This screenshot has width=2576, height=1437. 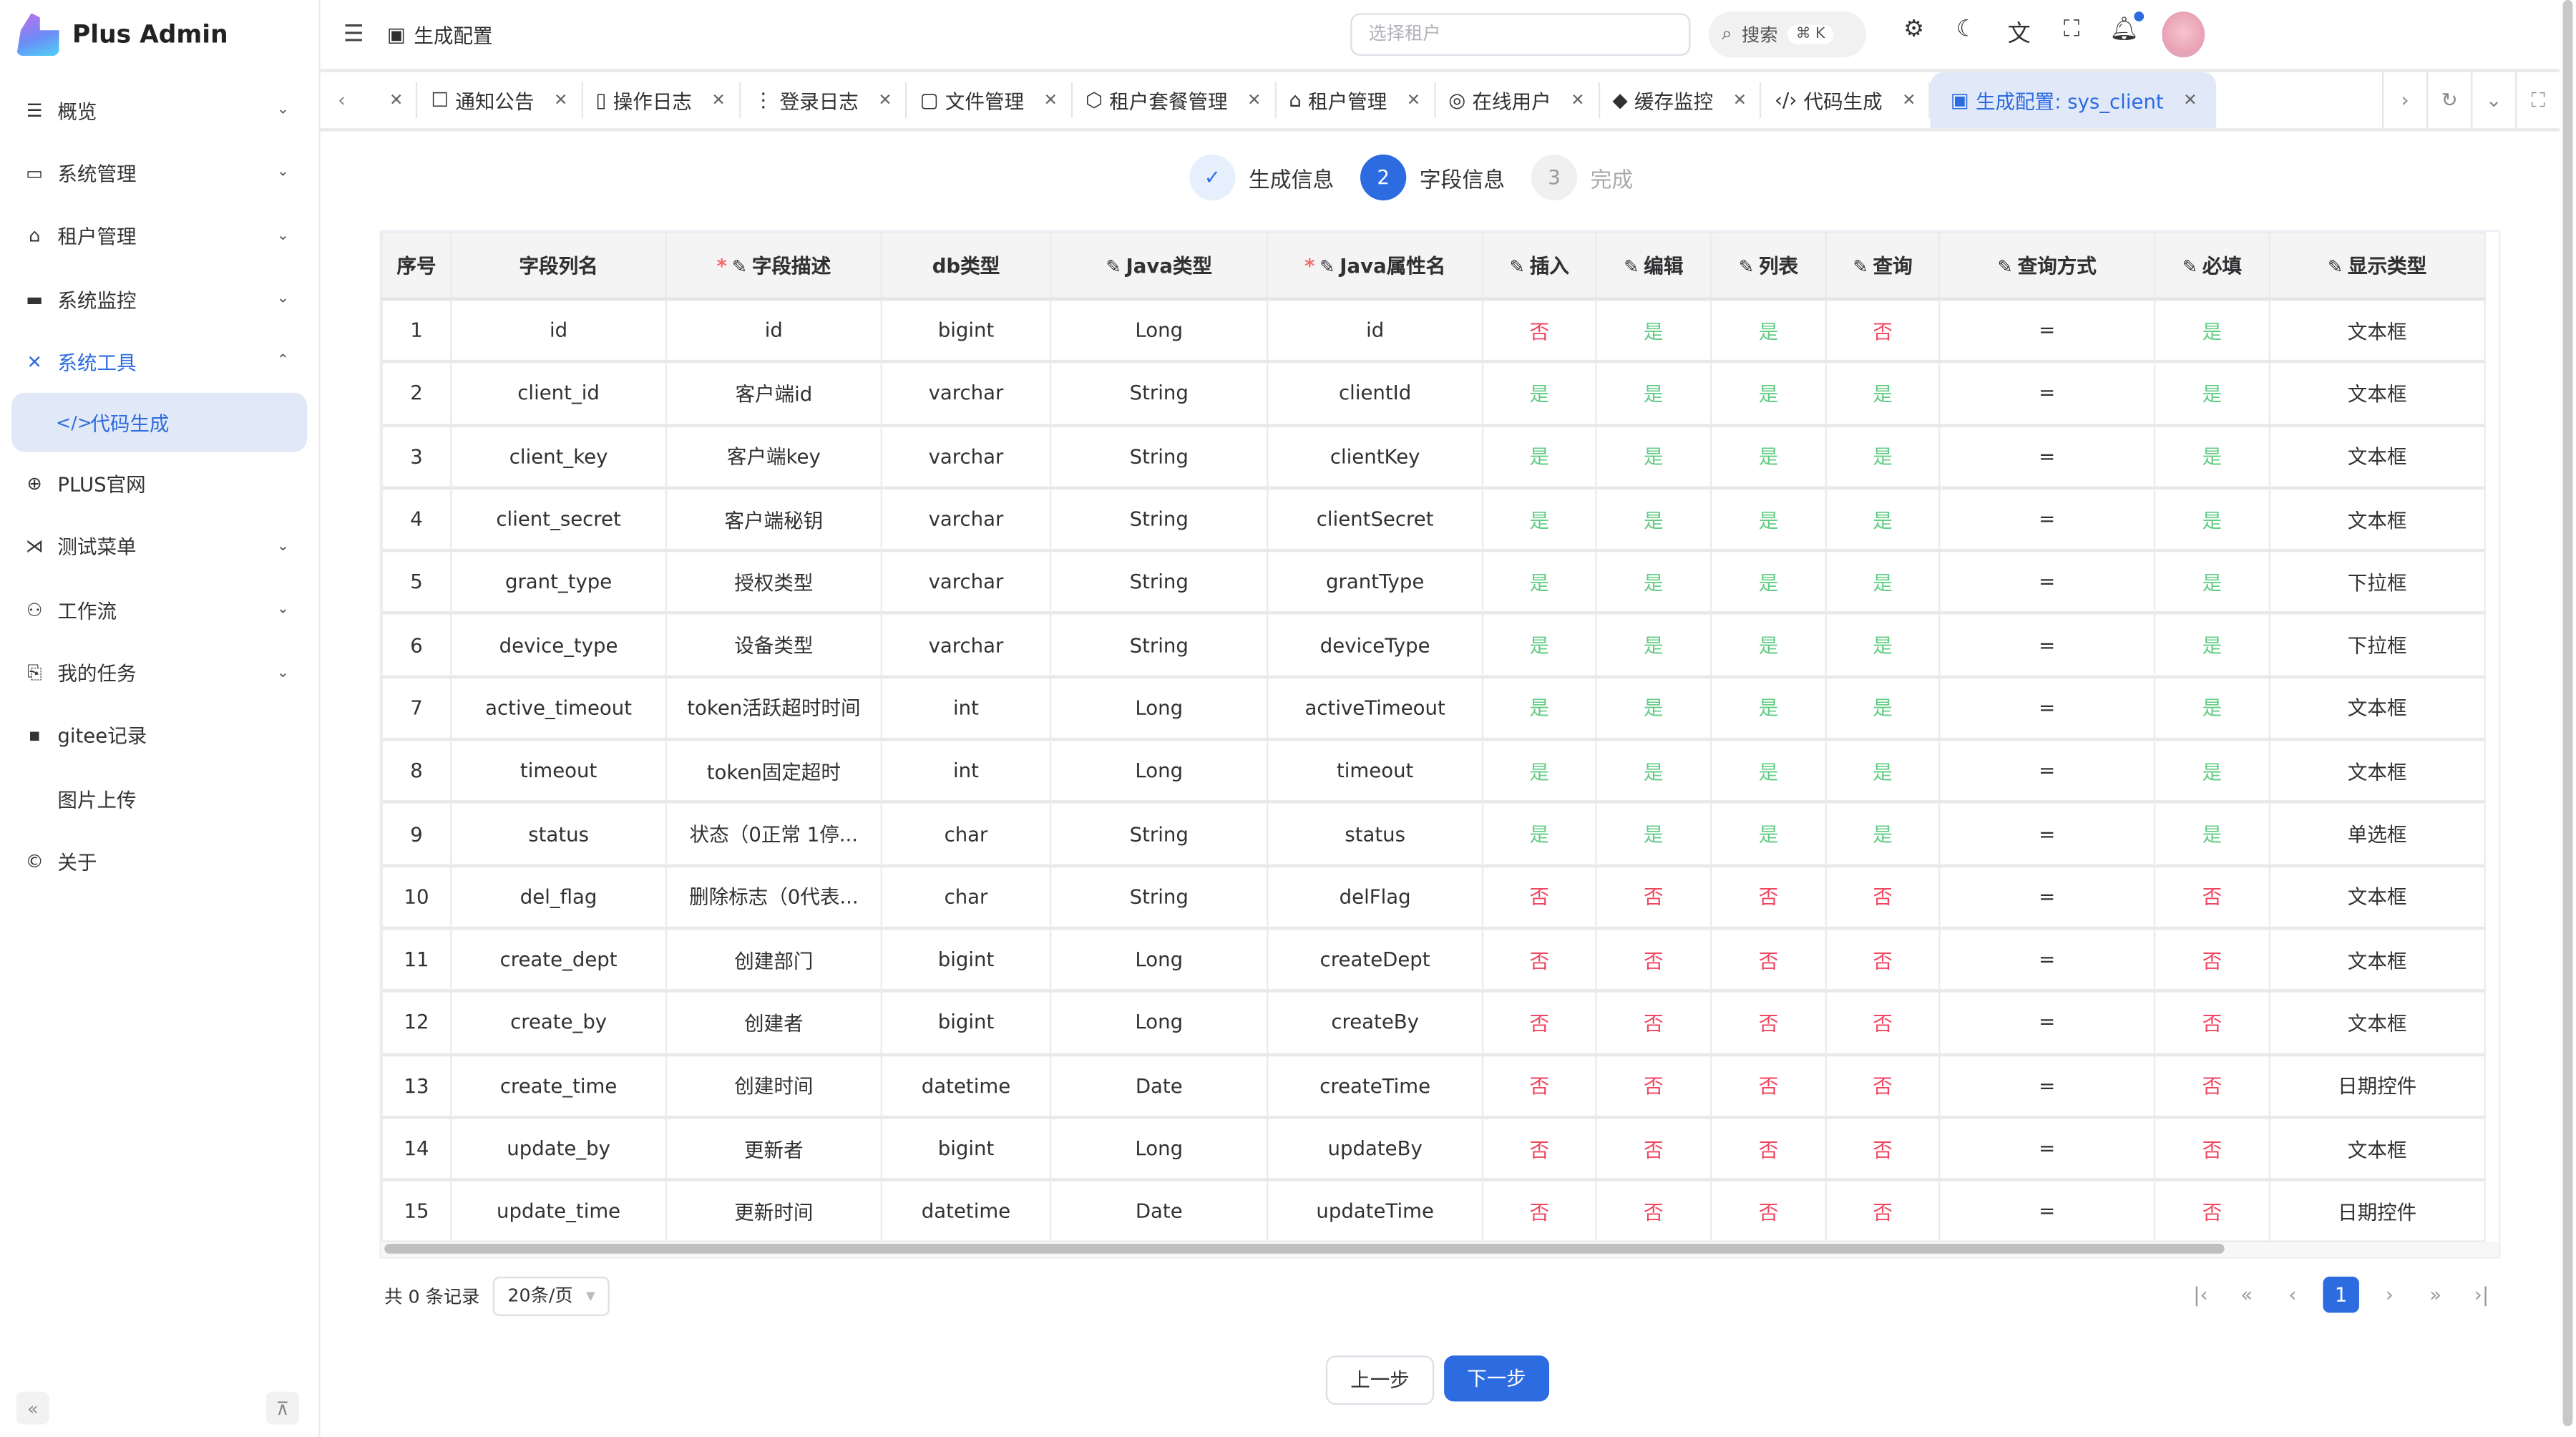 I want to click on tab-hidden: ✕, so click(x=391, y=101).